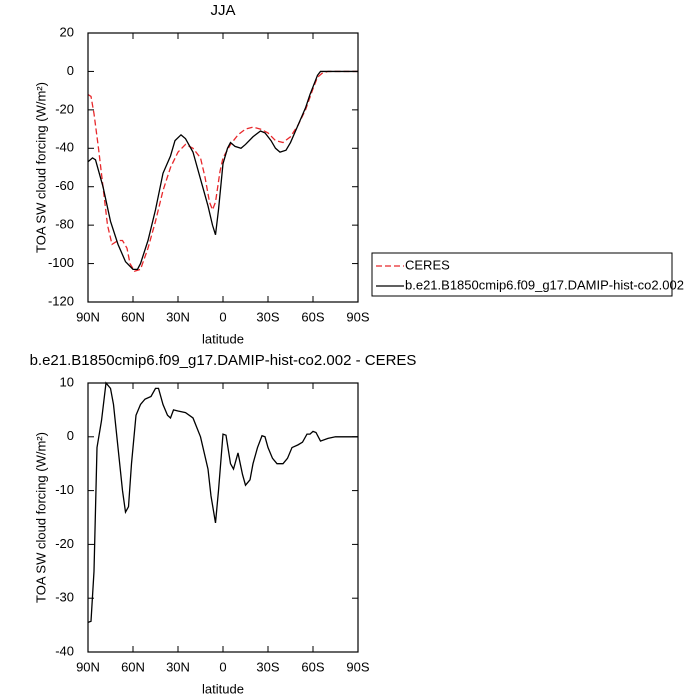  What do you see at coordinates (222, 10) in the screenshot?
I see `chart-title: JJA` at bounding box center [222, 10].